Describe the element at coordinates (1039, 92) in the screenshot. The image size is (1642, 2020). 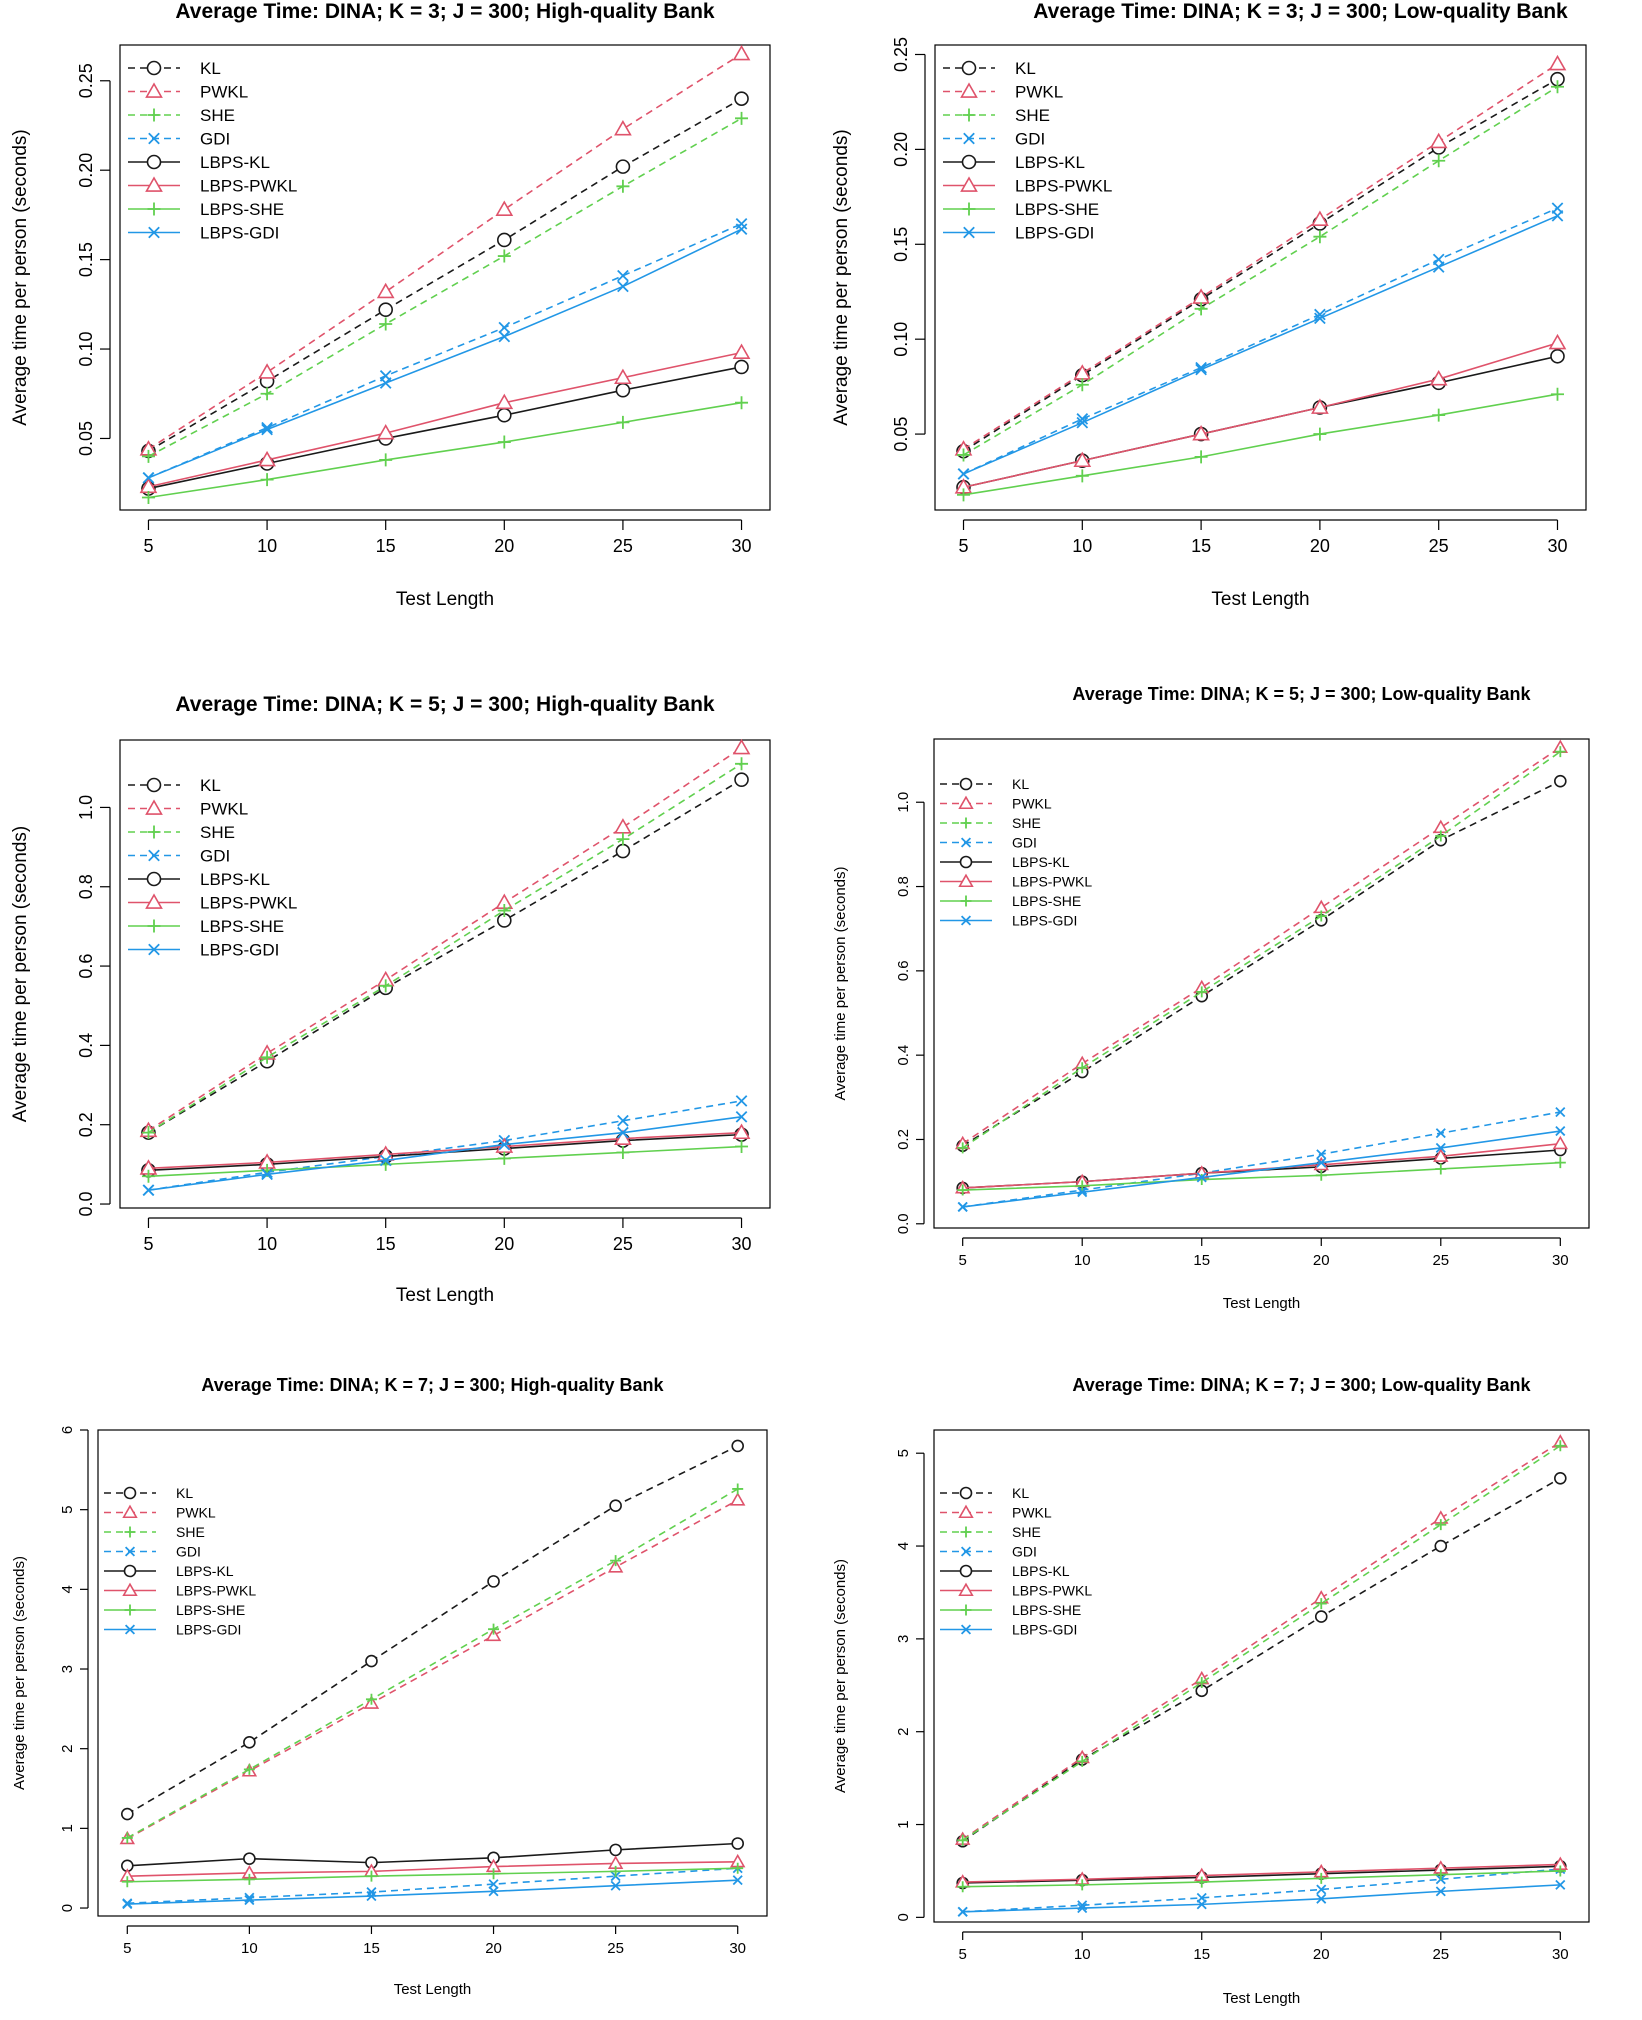
I see `legend-label: PWKL` at that location.